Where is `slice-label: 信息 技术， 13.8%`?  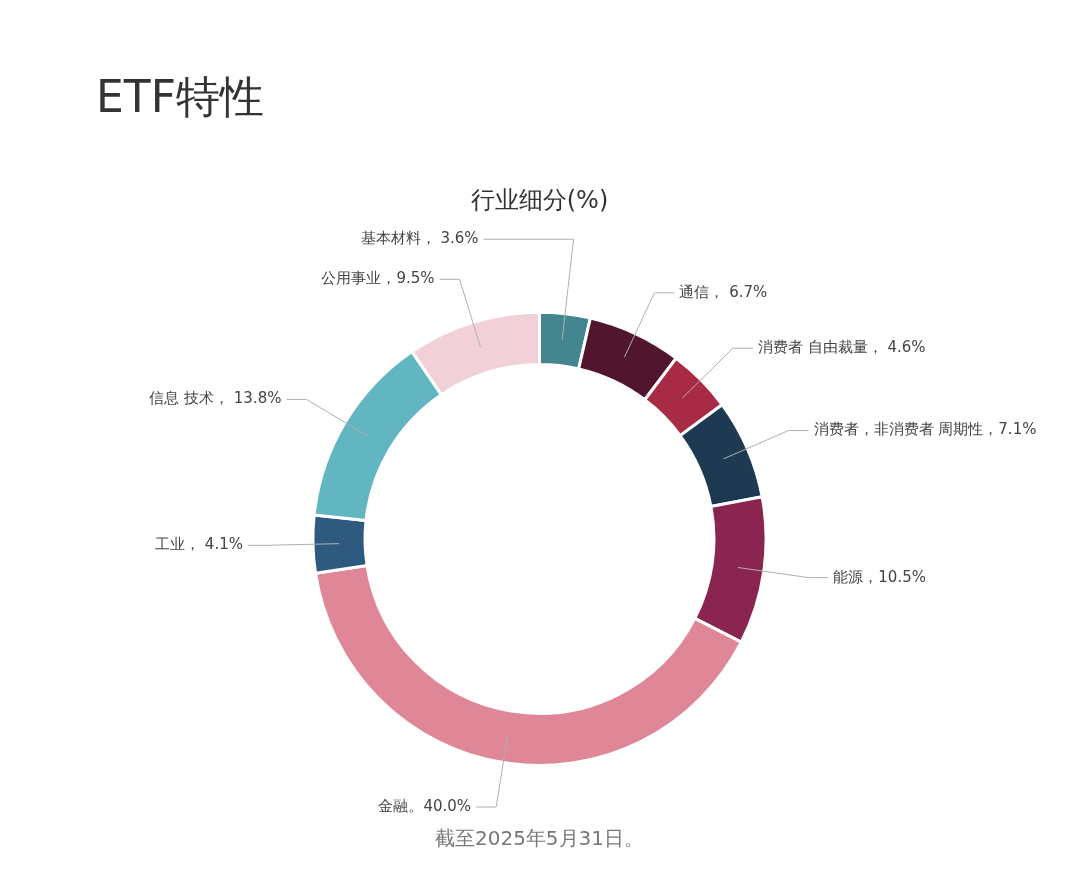
slice-label: 信息 技术， 13.8% is located at coordinates (215, 398).